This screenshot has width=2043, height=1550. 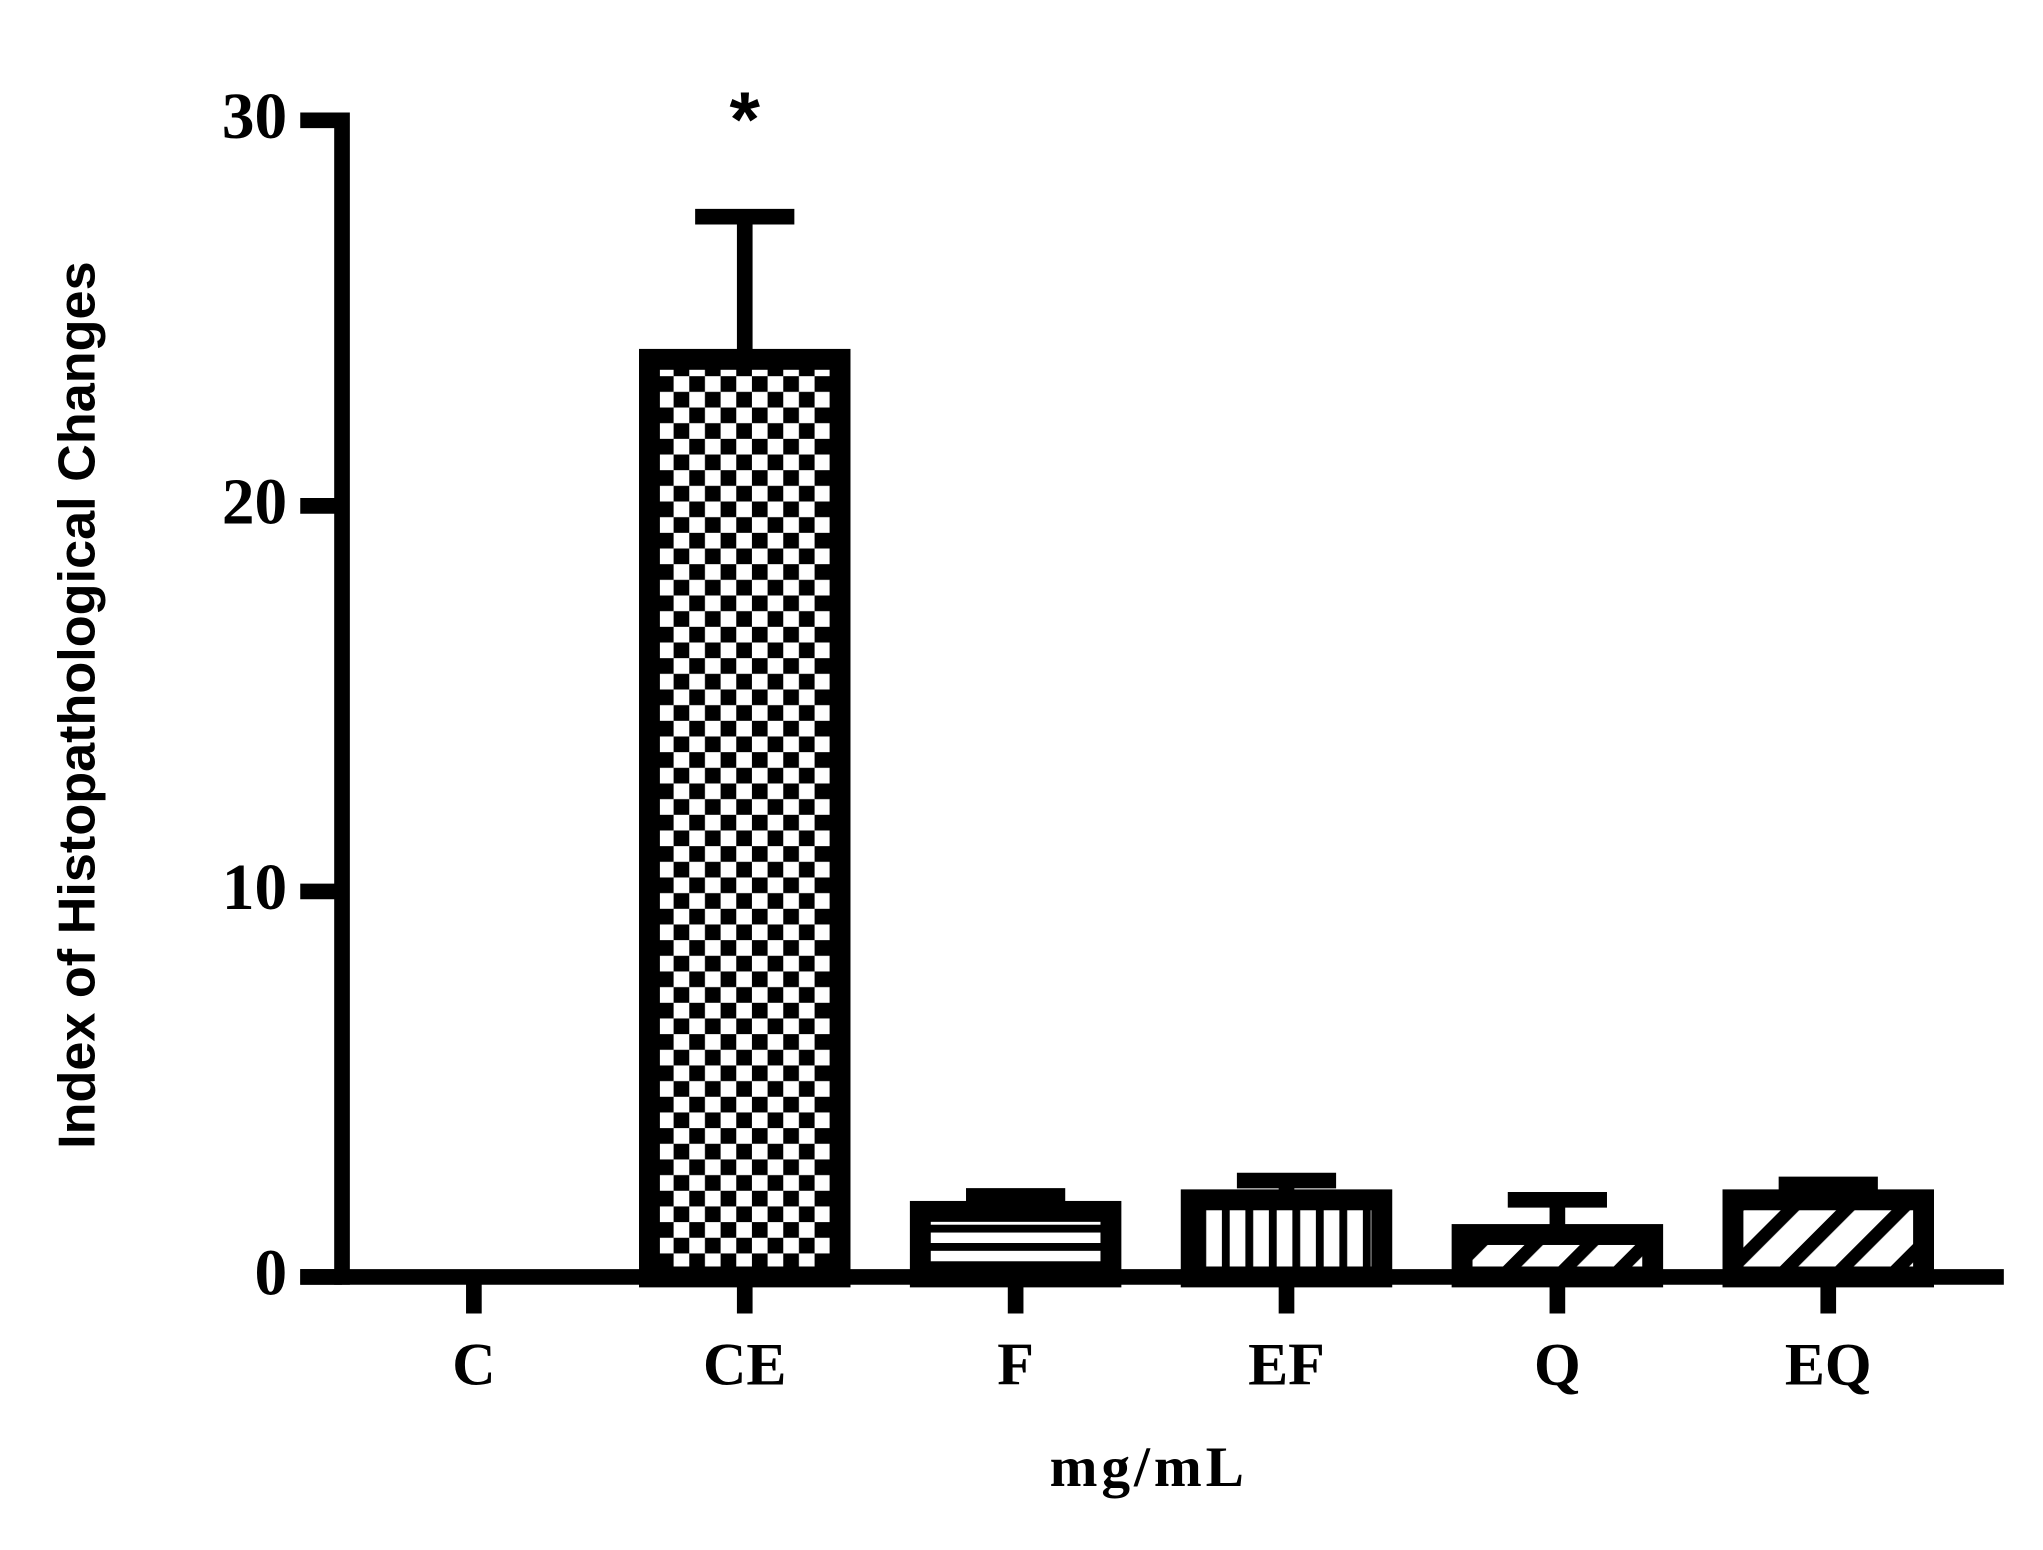 I want to click on y-axis-label: Index of Histopathological Changes, so click(x=78, y=705).